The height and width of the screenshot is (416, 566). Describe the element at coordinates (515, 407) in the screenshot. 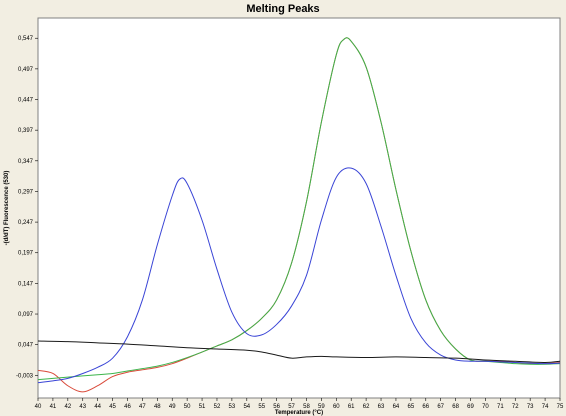

I see `x-tick-label: 72` at that location.